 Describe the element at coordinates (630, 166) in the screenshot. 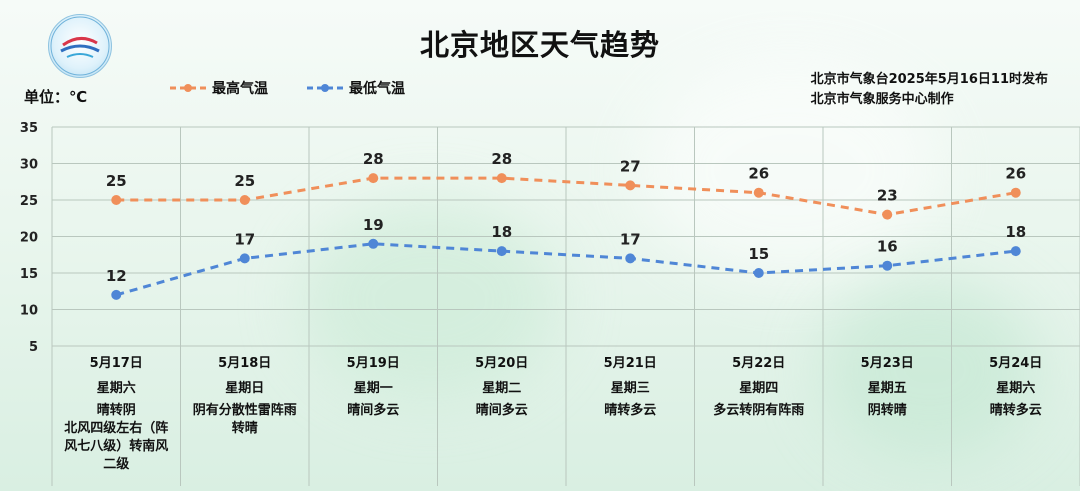

I see `high-temp-label: 27` at that location.